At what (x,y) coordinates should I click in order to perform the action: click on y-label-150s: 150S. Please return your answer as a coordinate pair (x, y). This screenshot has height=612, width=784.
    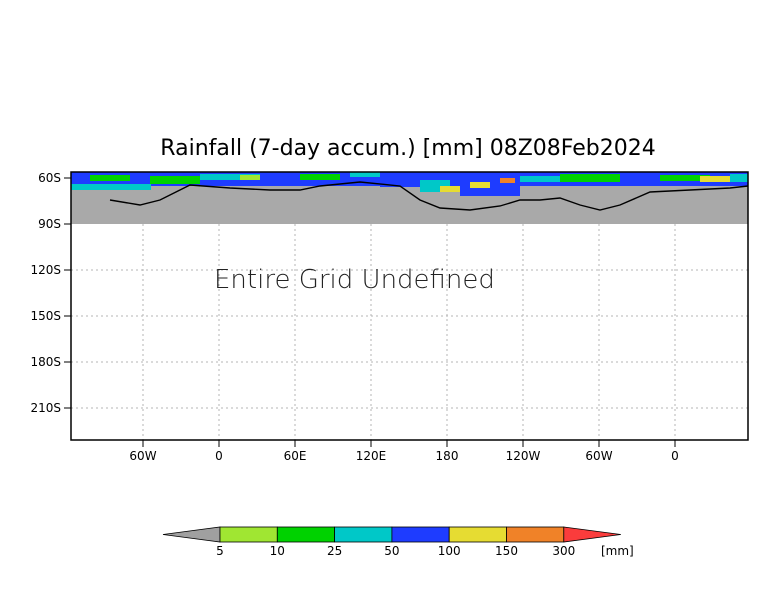
    Looking at the image, I should click on (45, 316).